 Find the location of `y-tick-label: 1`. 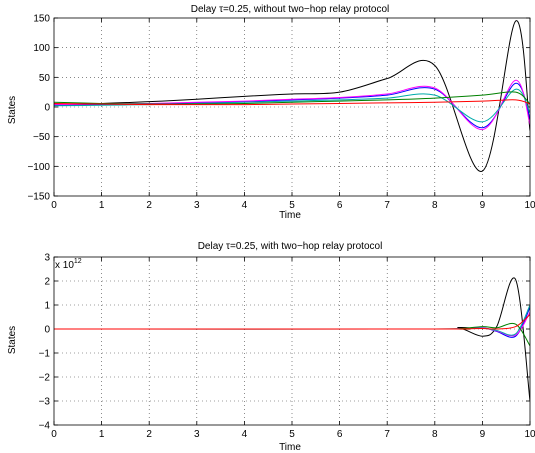

y-tick-label: 1 is located at coordinates (47, 306).